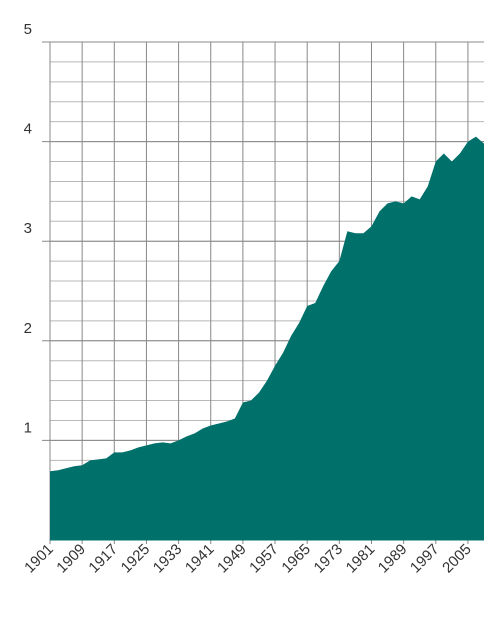 This screenshot has width=504, height=620. What do you see at coordinates (28, 129) in the screenshot?
I see `y-tick-label: 4` at bounding box center [28, 129].